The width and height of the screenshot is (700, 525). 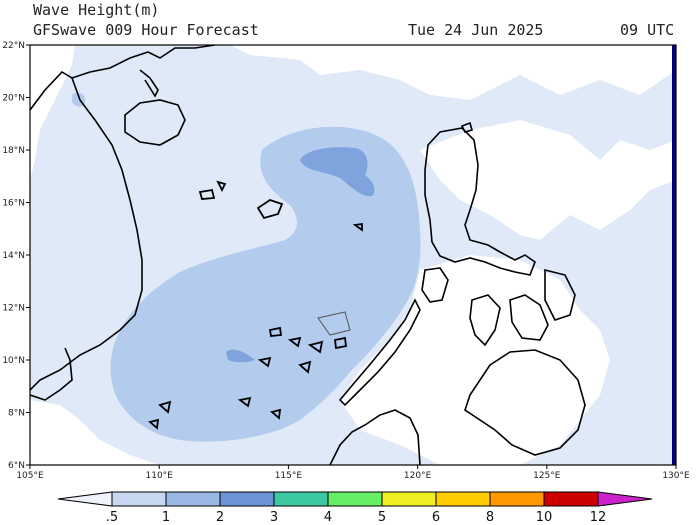 What do you see at coordinates (548, 180) in the screenshot?
I see `calm-region-east` at bounding box center [548, 180].